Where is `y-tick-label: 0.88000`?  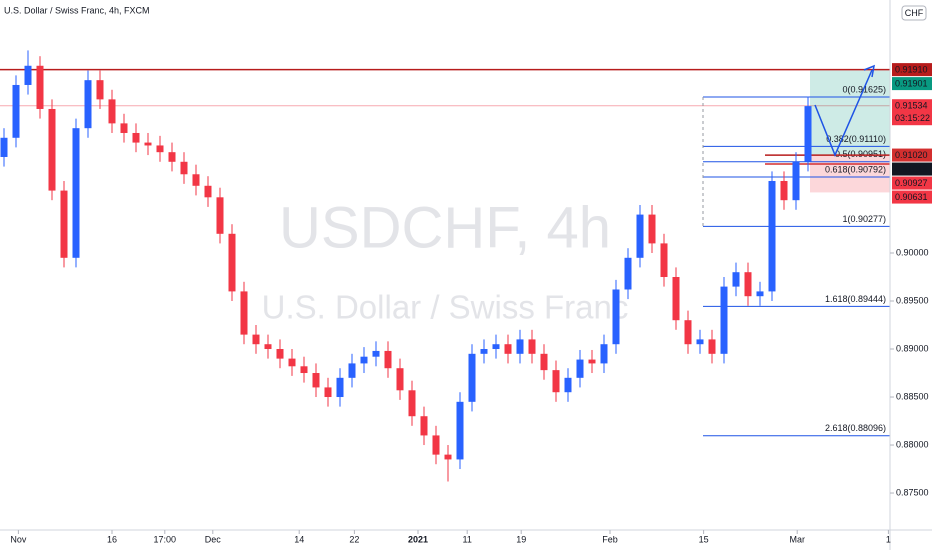
y-tick-label: 0.88000 is located at coordinates (912, 444).